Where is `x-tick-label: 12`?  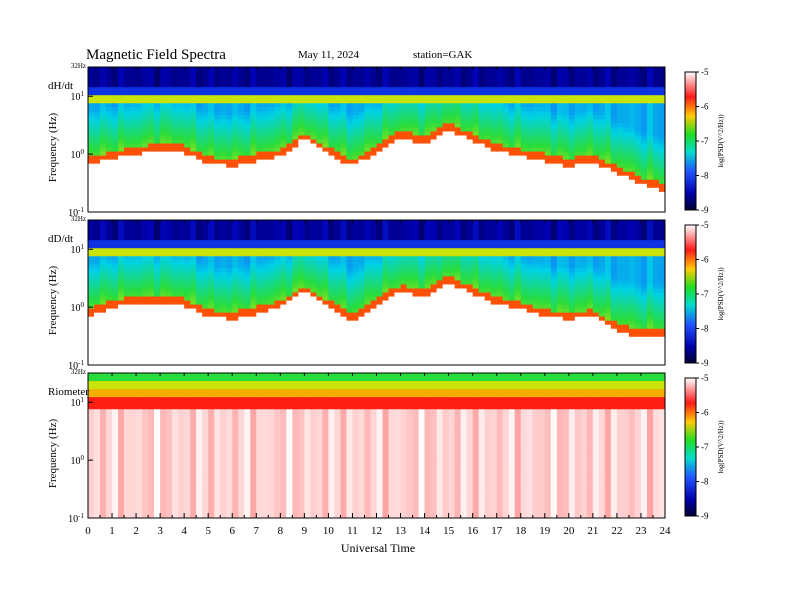
x-tick-label: 12 is located at coordinates (376, 531).